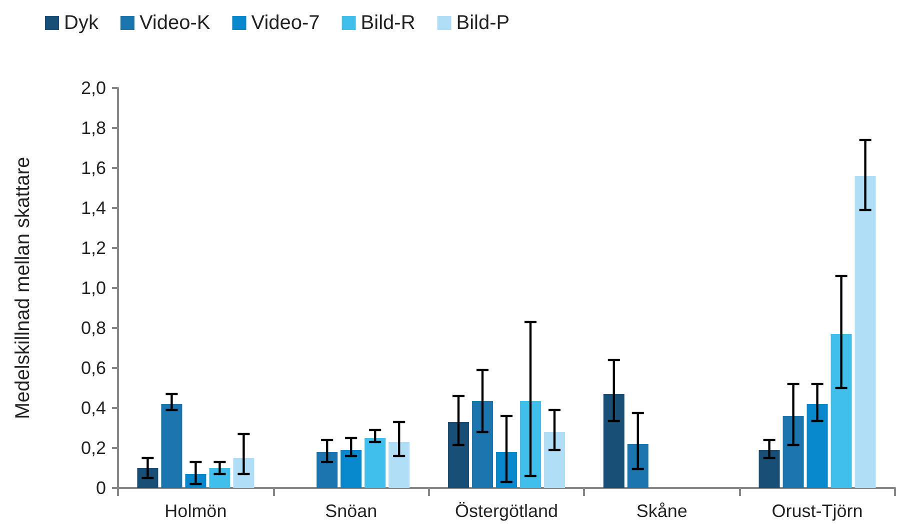 Image resolution: width=897 pixels, height=527 pixels. I want to click on y-tick-label: 2,0, so click(93, 88).